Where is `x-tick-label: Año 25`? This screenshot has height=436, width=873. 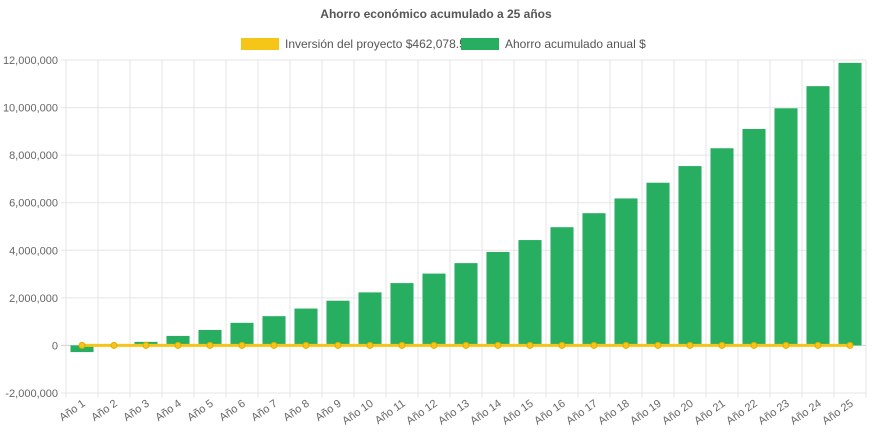
x-tick-label: Año 25 is located at coordinates (837, 413).